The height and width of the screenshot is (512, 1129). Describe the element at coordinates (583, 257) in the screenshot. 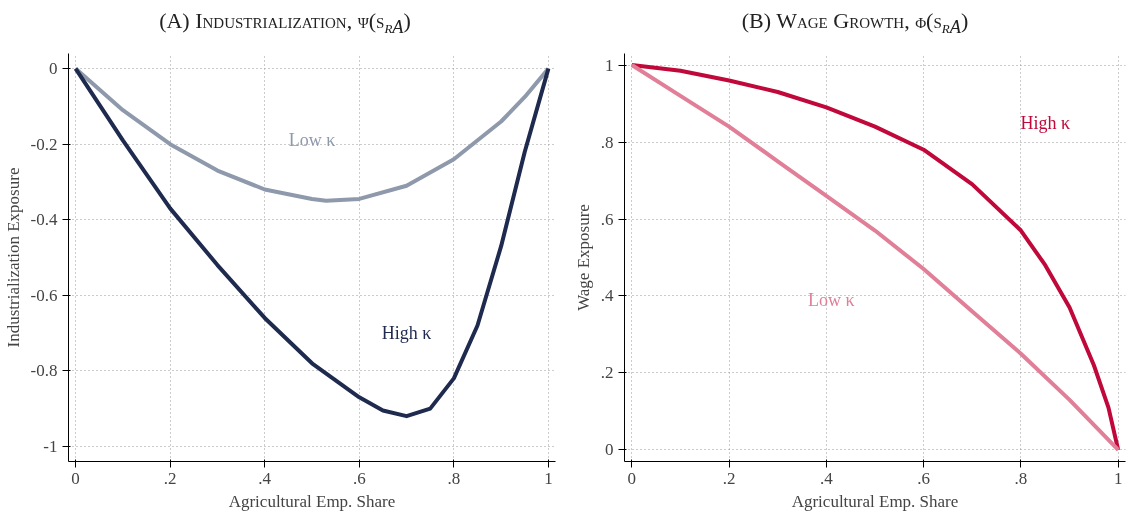

I see `y-axis-title: Wage Exposure` at that location.